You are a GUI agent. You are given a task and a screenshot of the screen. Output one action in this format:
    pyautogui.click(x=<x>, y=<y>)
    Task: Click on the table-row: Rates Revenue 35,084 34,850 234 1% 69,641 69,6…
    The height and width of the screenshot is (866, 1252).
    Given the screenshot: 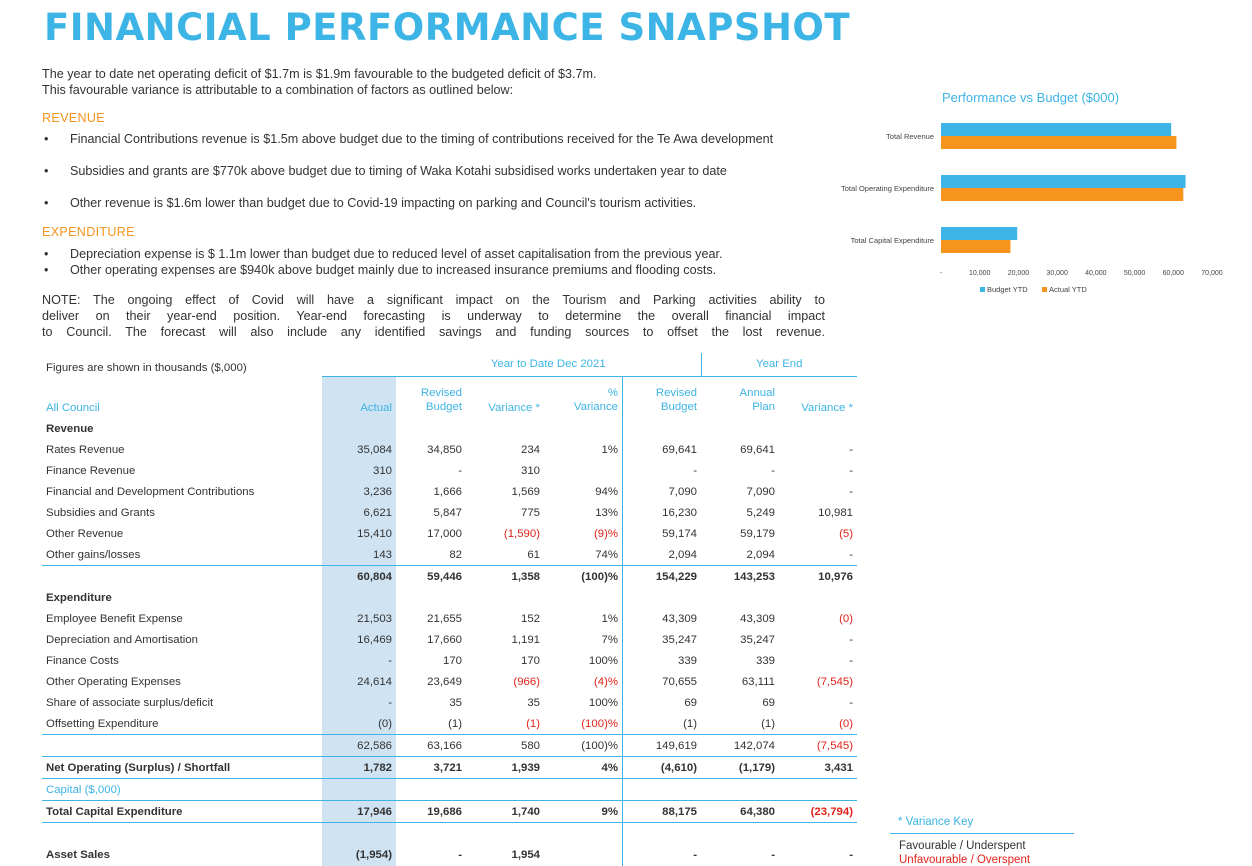 What is the action you would take?
    pyautogui.click(x=449, y=449)
    